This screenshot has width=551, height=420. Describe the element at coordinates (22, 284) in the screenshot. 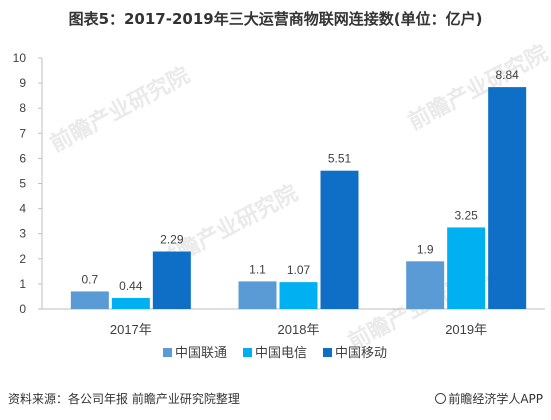

I see `y-tick-label: 1` at that location.